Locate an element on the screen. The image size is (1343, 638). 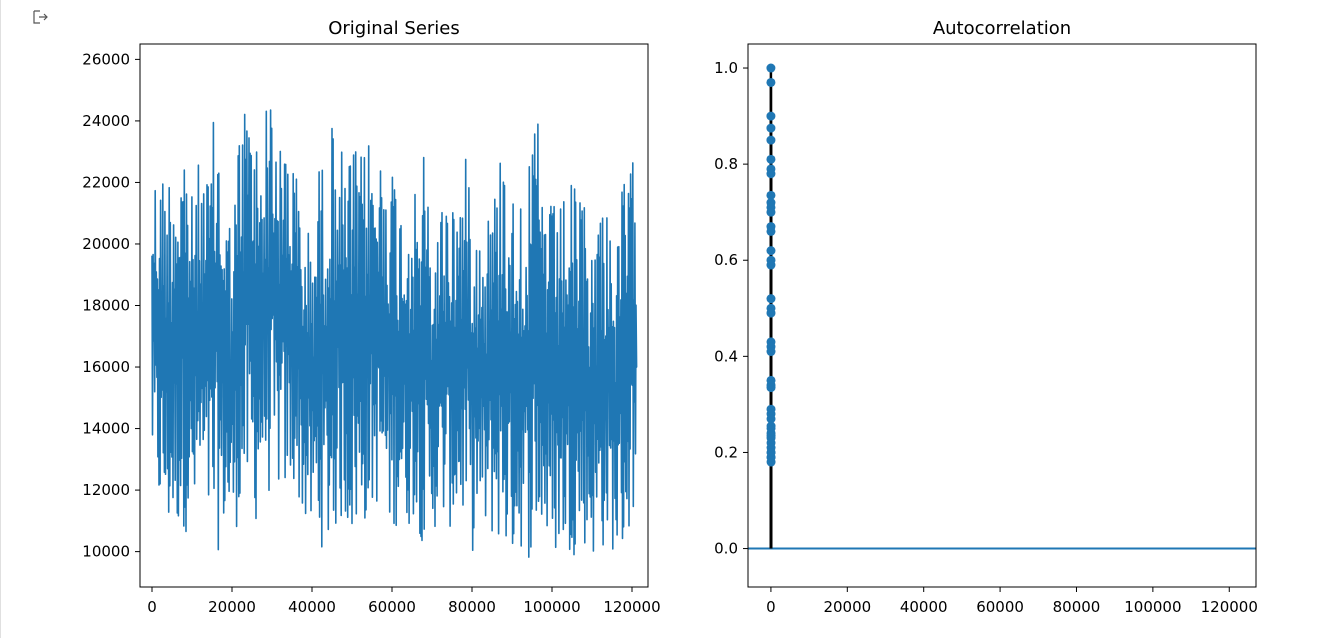
original-series-ytick-label: 10000 is located at coordinates (106, 552).